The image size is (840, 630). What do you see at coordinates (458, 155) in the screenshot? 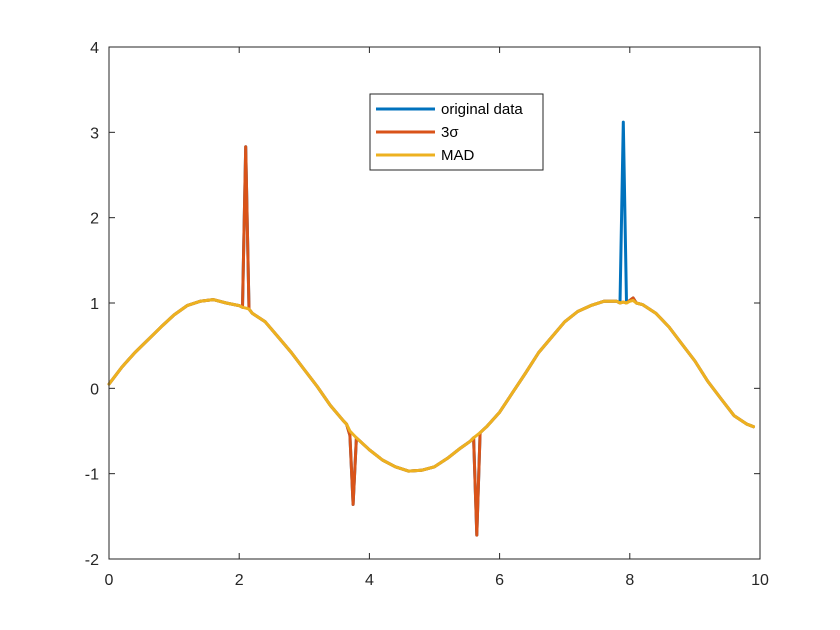
I see `legend-label-3: MAD` at bounding box center [458, 155].